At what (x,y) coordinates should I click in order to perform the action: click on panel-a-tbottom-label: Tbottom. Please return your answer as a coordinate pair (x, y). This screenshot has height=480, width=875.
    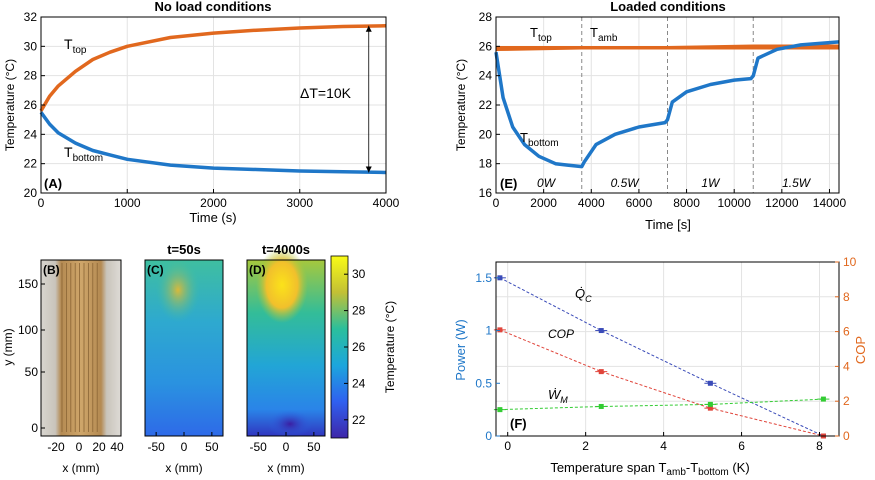
    Looking at the image, I should click on (83, 154).